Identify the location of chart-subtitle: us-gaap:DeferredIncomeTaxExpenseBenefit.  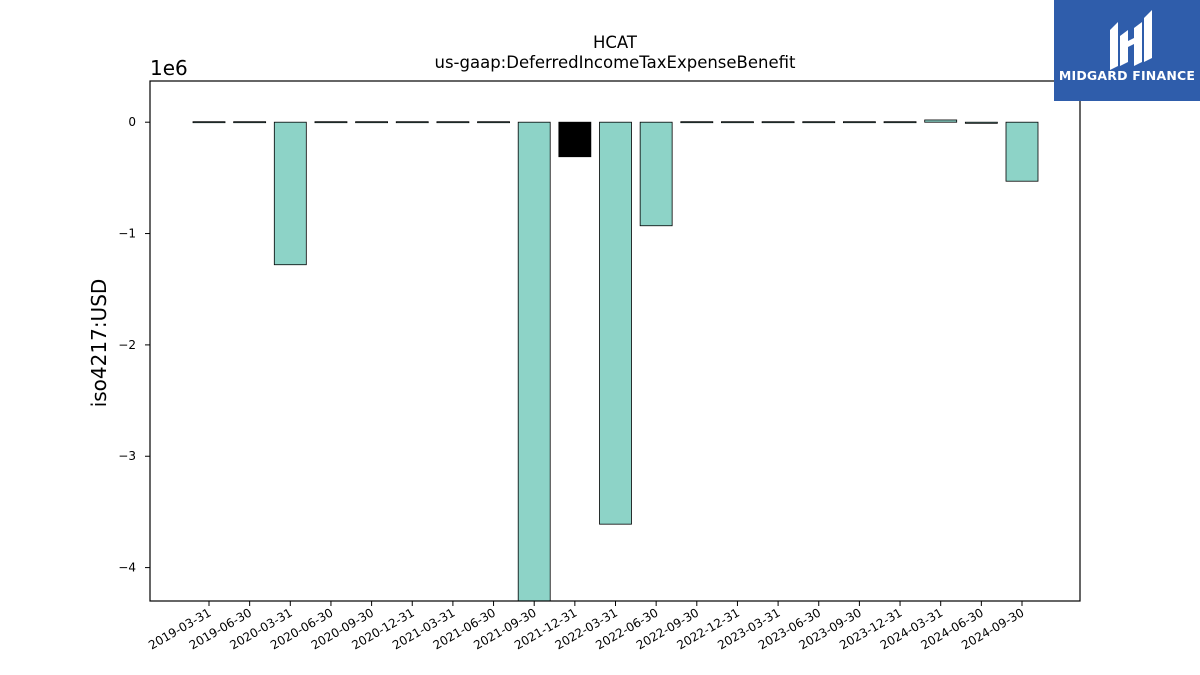
(616, 62).